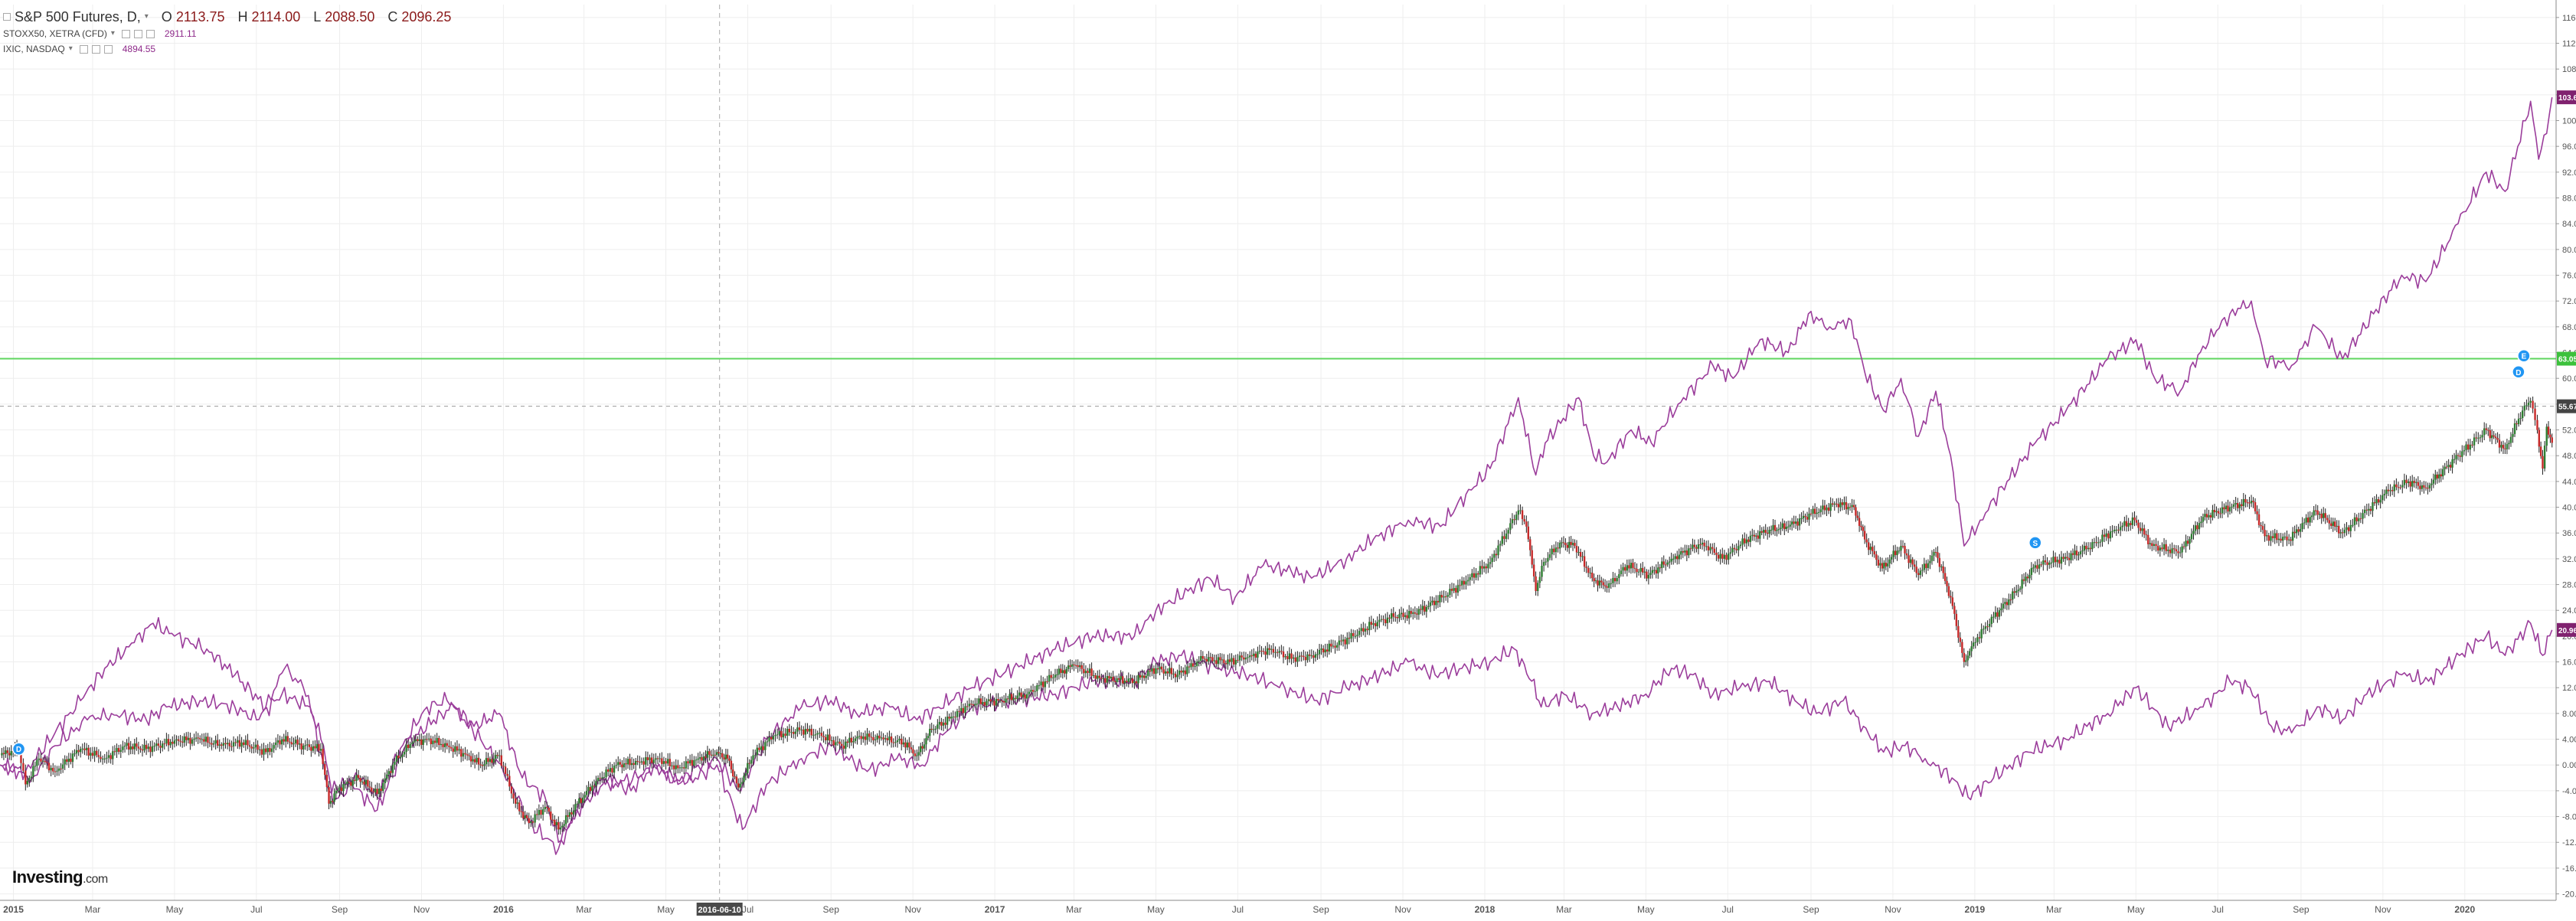 This screenshot has height=921, width=2576. Describe the element at coordinates (7, 17) in the screenshot. I see `collapse-icon` at that location.